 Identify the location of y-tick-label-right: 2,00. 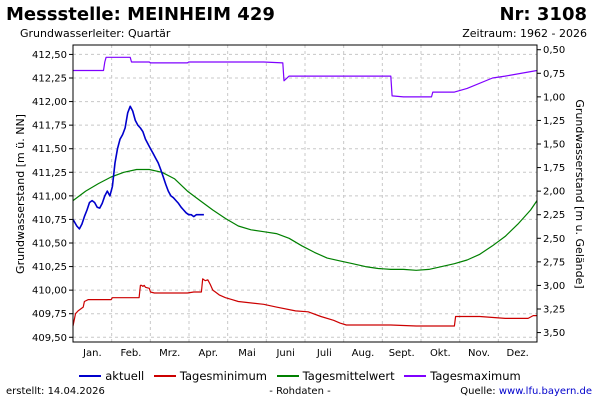
(554, 192).